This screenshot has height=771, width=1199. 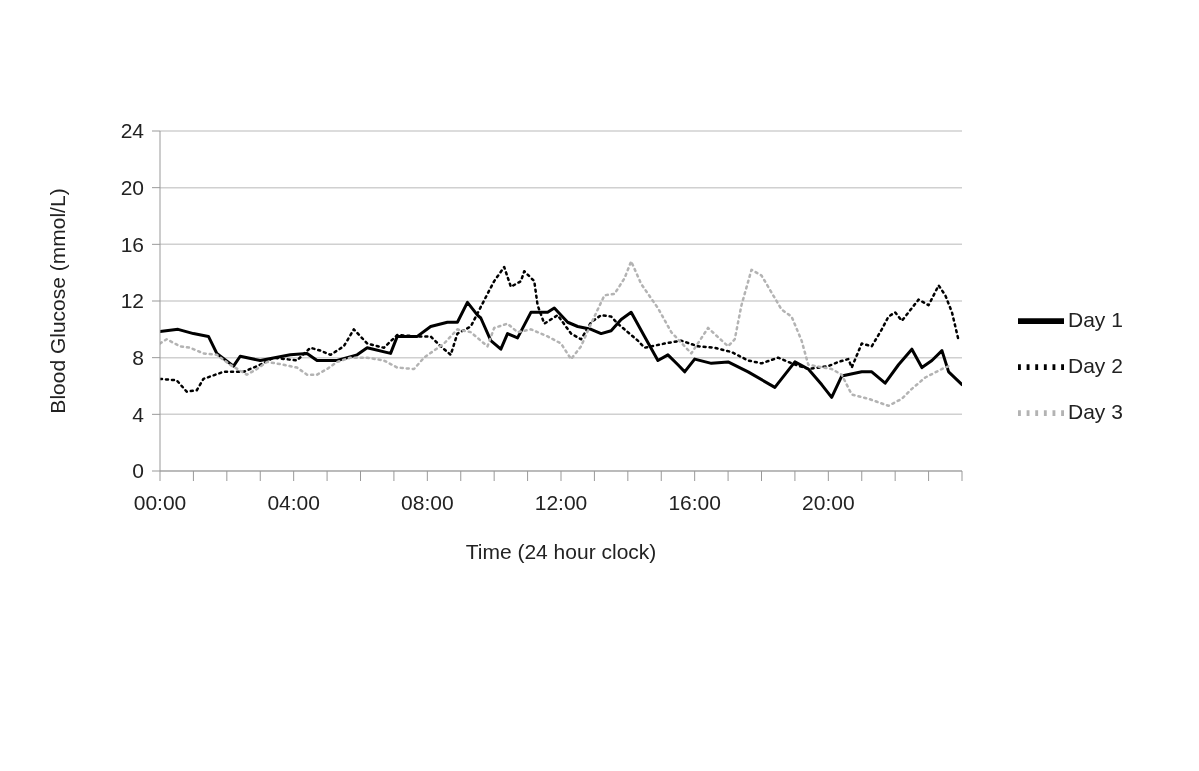 I want to click on y-tick-label: 8, so click(x=138, y=358).